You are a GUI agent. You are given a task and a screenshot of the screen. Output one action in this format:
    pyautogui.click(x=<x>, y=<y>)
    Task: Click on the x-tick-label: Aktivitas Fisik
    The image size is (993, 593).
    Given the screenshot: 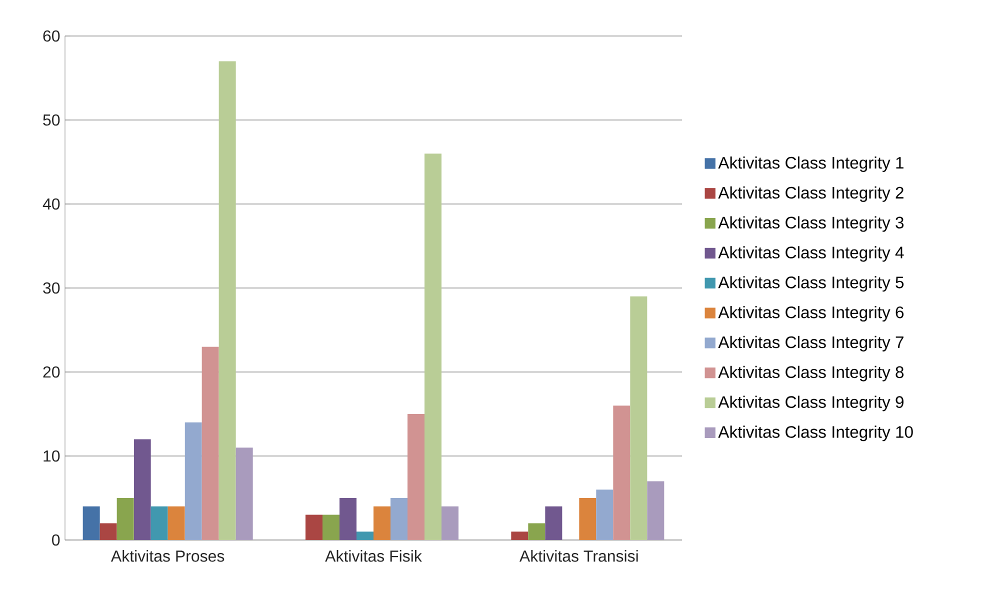 What is the action you would take?
    pyautogui.click(x=373, y=556)
    